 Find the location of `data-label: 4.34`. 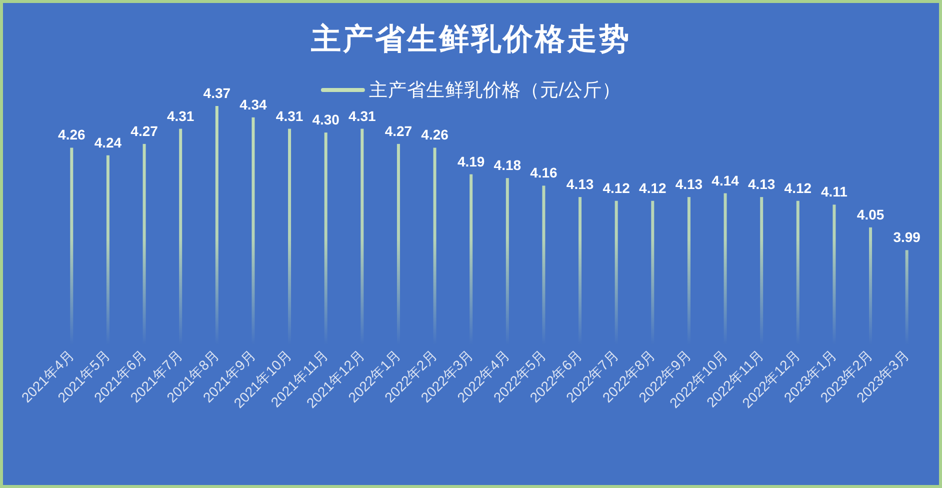

data-label: 4.34 is located at coordinates (253, 104).